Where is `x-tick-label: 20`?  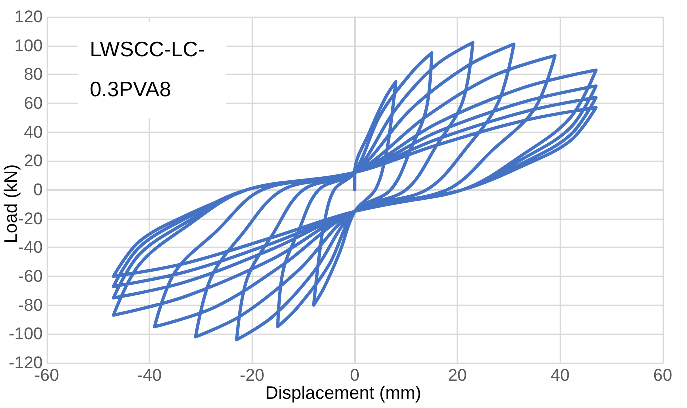
x-tick-label: 20 is located at coordinates (458, 375).